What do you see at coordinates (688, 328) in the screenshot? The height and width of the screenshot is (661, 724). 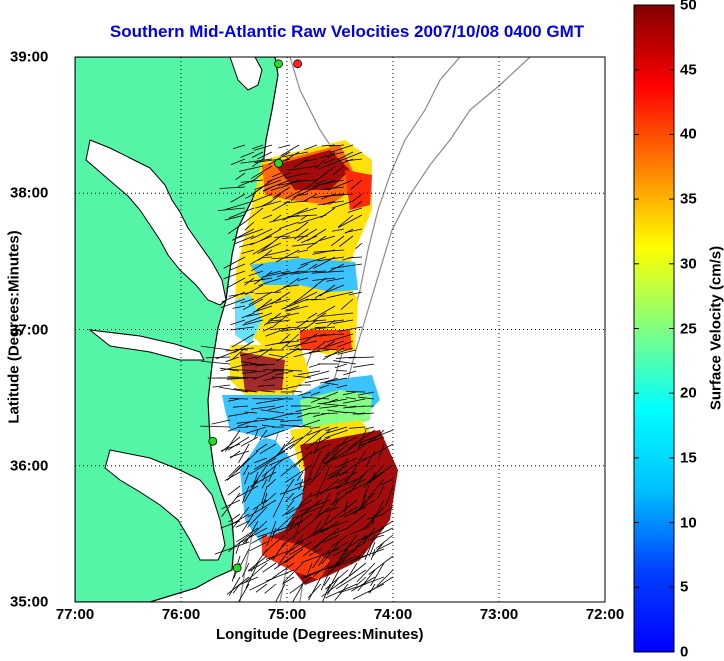 I see `colorbar-tick-label: 25` at bounding box center [688, 328].